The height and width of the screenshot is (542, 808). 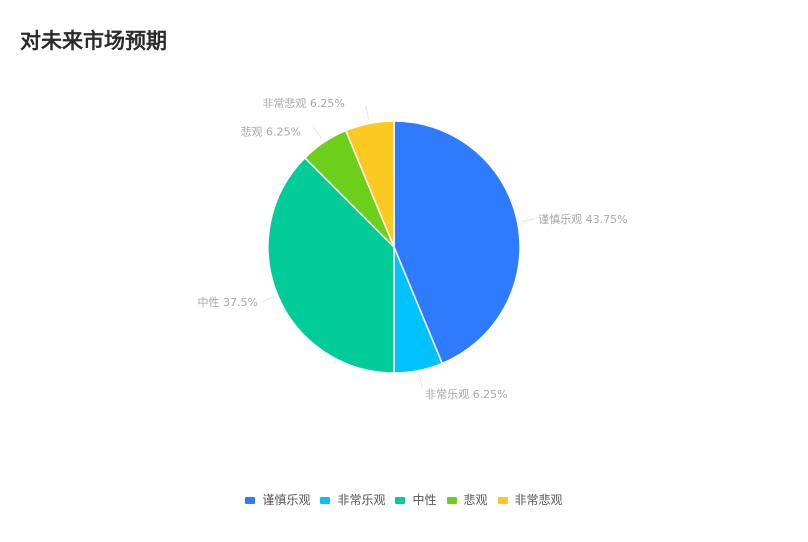 I want to click on slice-label-5: 非常悲观 6.25%, so click(x=303, y=103).